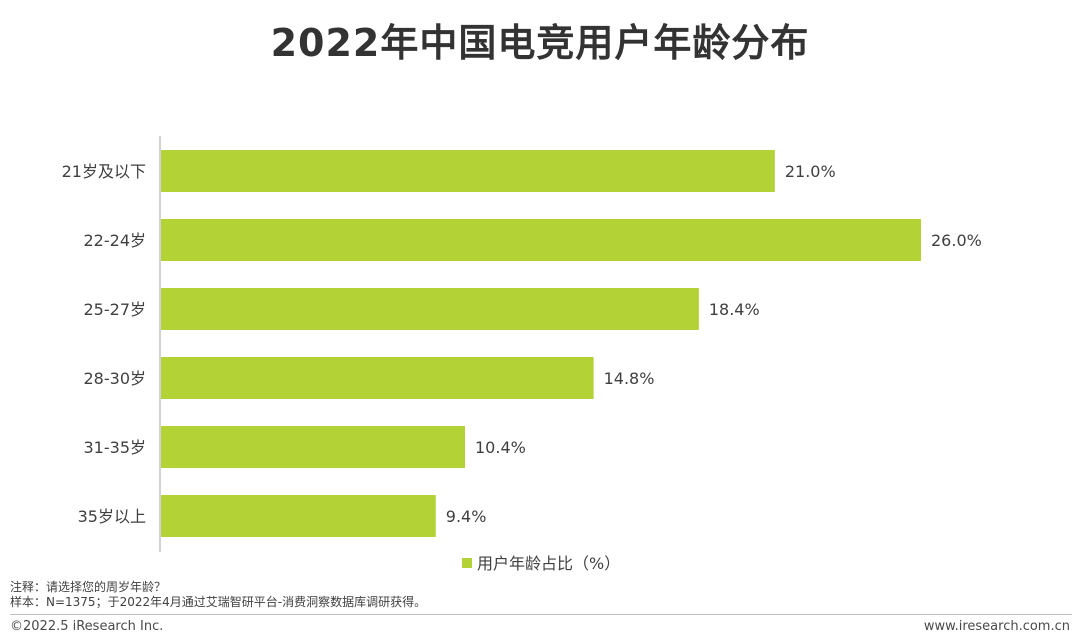 The height and width of the screenshot is (643, 1080). Describe the element at coordinates (104, 171) in the screenshot. I see `category-label-1: 21岁及以下` at that location.